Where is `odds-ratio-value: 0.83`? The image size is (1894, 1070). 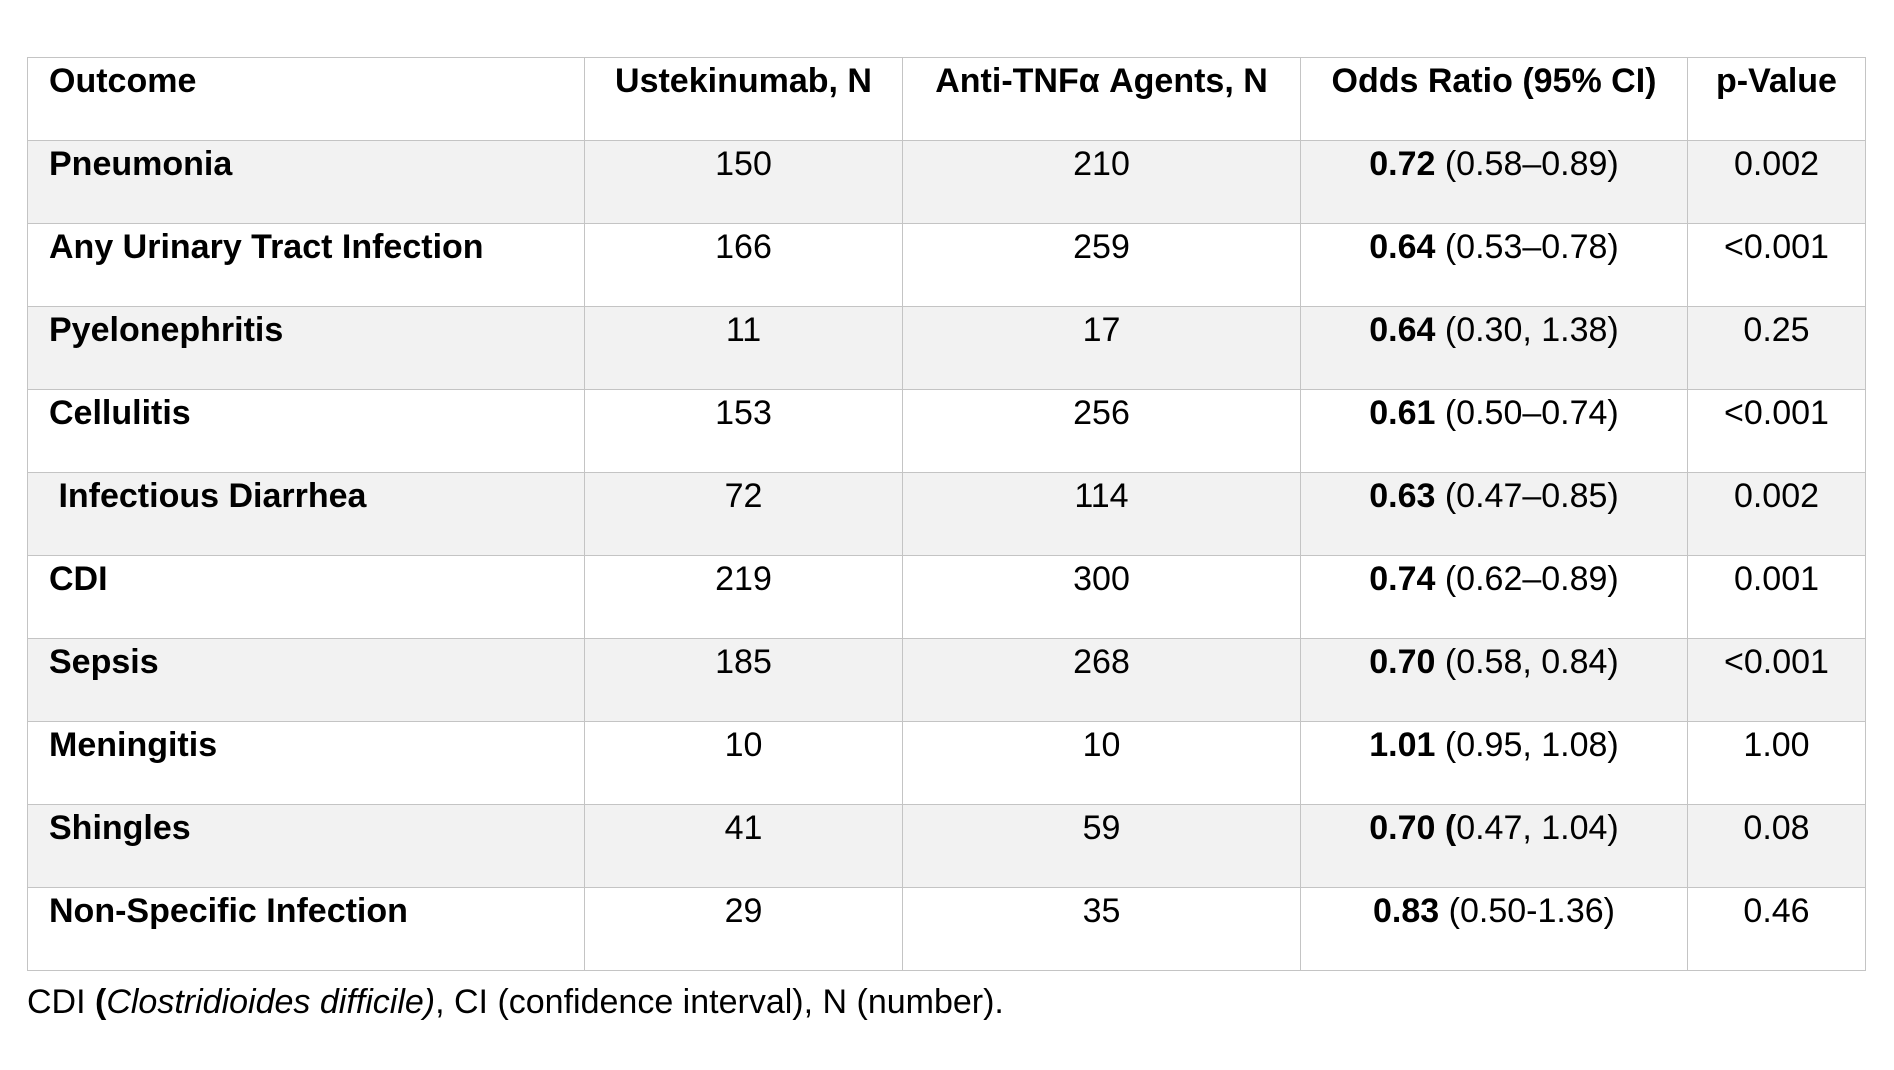
odds-ratio-value: 0.83 is located at coordinates (1406, 911).